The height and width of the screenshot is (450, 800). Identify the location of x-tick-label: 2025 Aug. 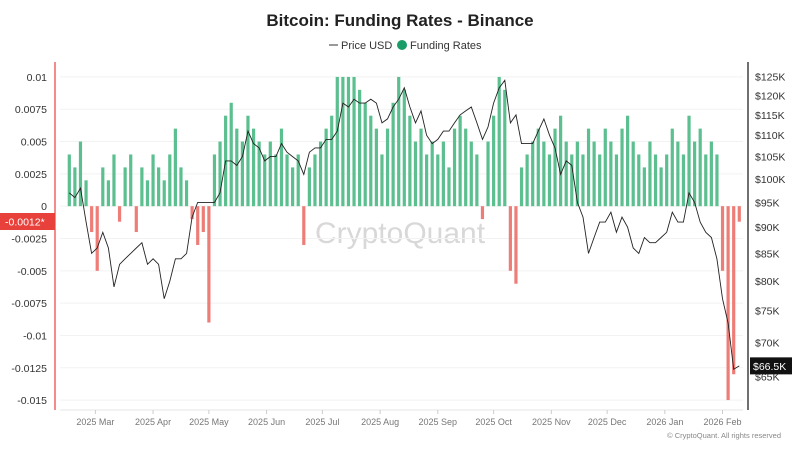
(380, 422).